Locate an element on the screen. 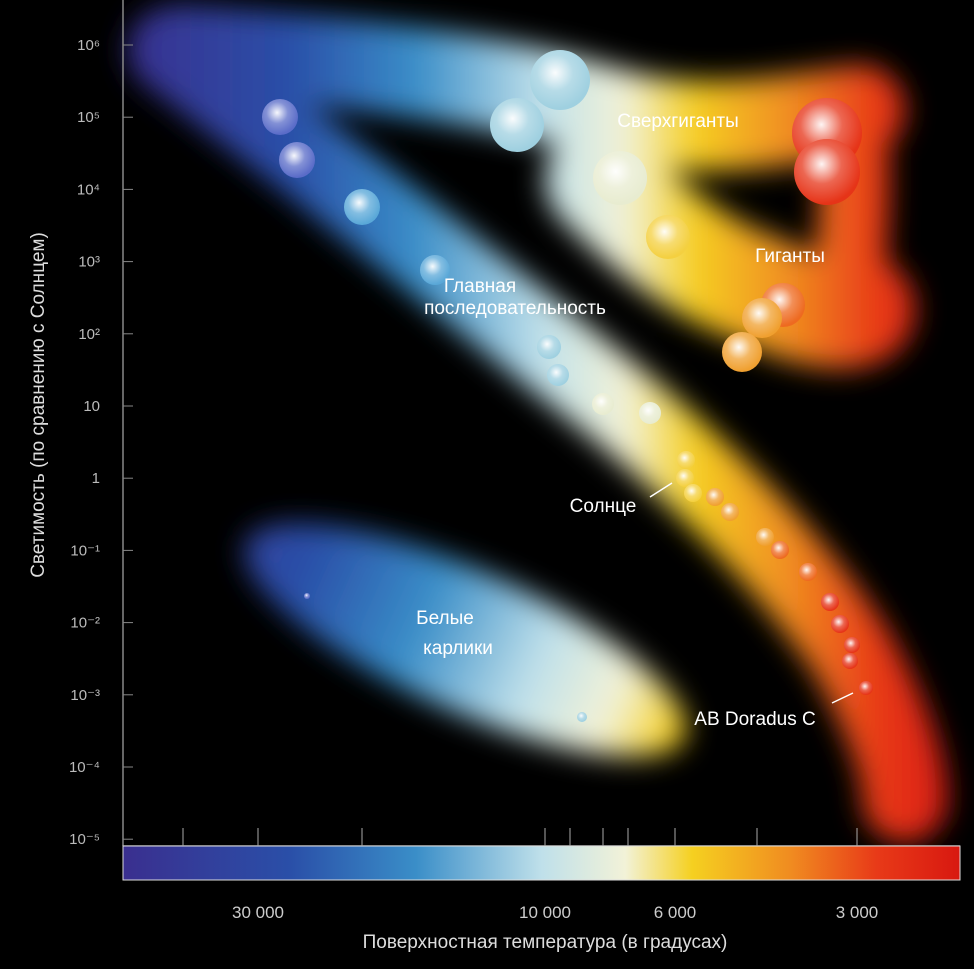 The height and width of the screenshot is (969, 974). x-tick-label: 30 000 is located at coordinates (258, 912).